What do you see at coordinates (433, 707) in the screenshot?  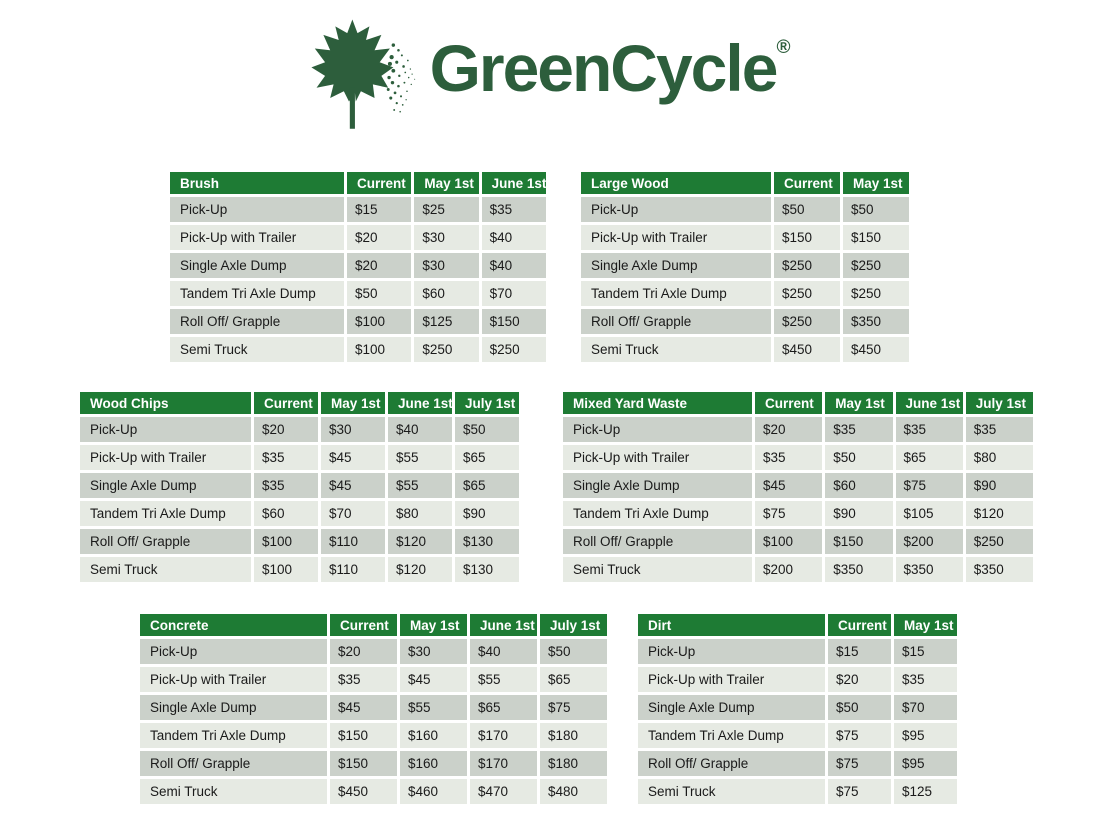 I see `price-cell: $55` at bounding box center [433, 707].